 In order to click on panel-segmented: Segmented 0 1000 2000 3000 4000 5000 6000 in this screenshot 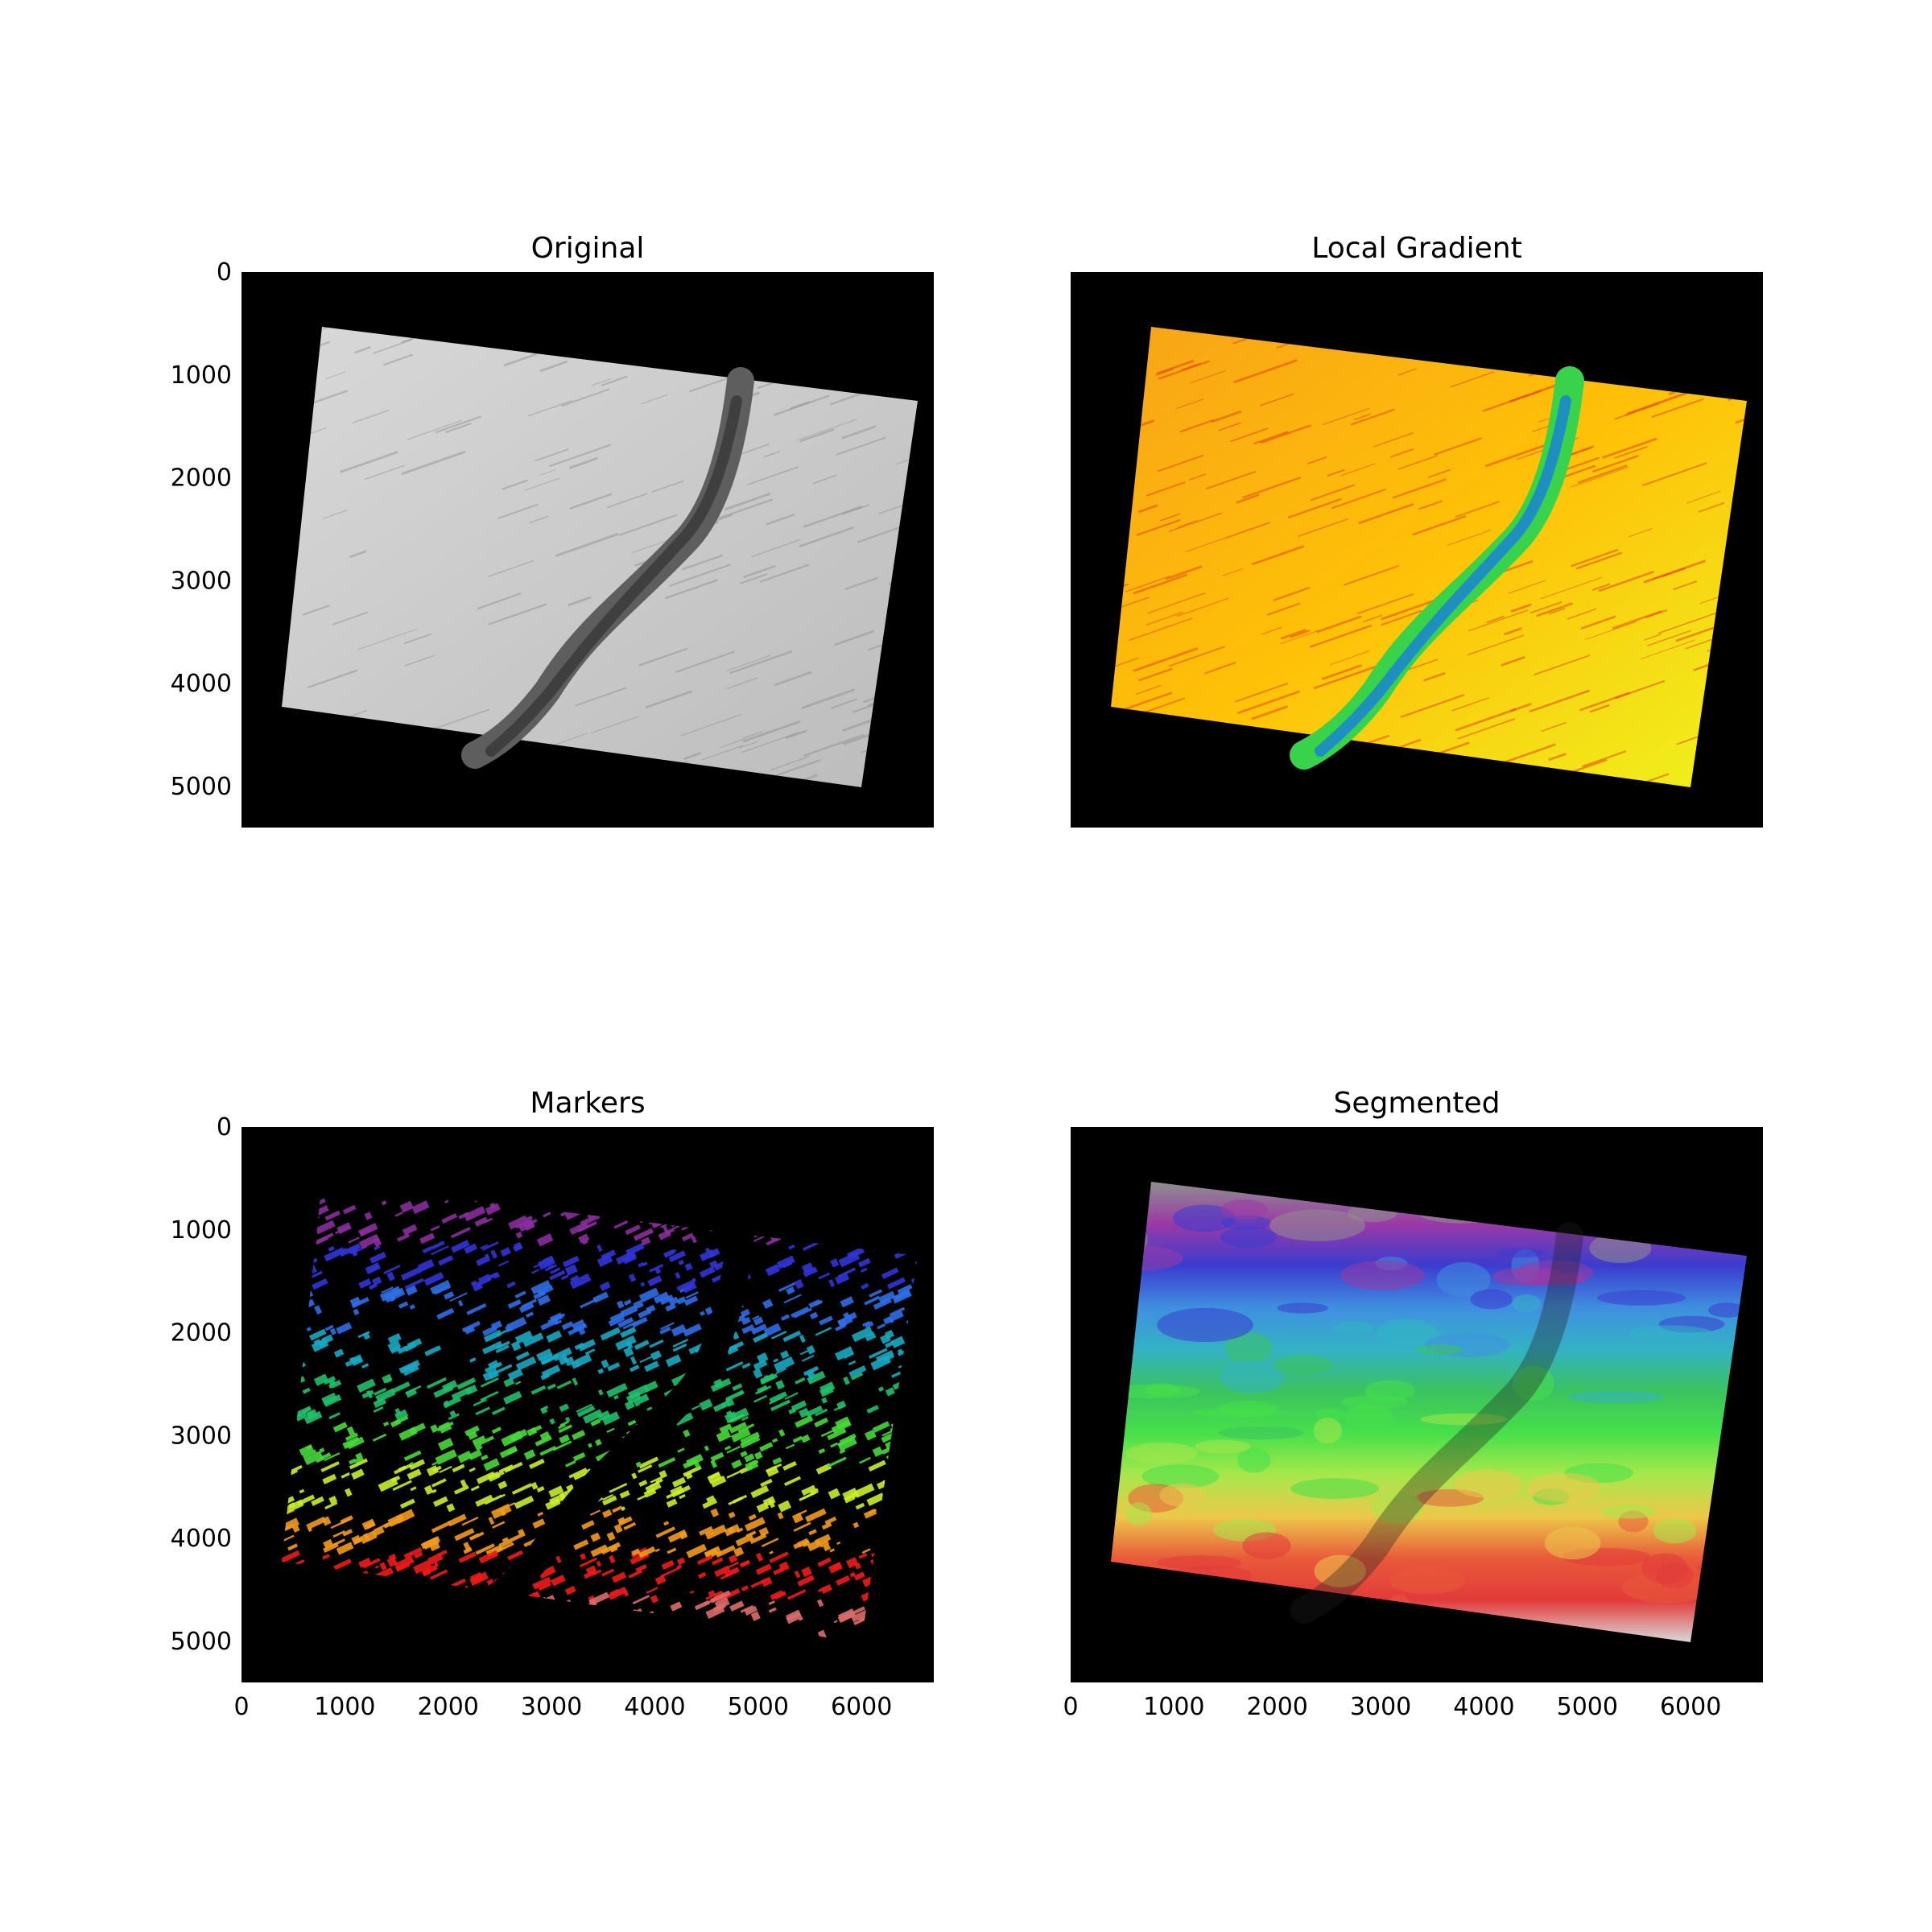, I will do `click(1413, 1404)`.